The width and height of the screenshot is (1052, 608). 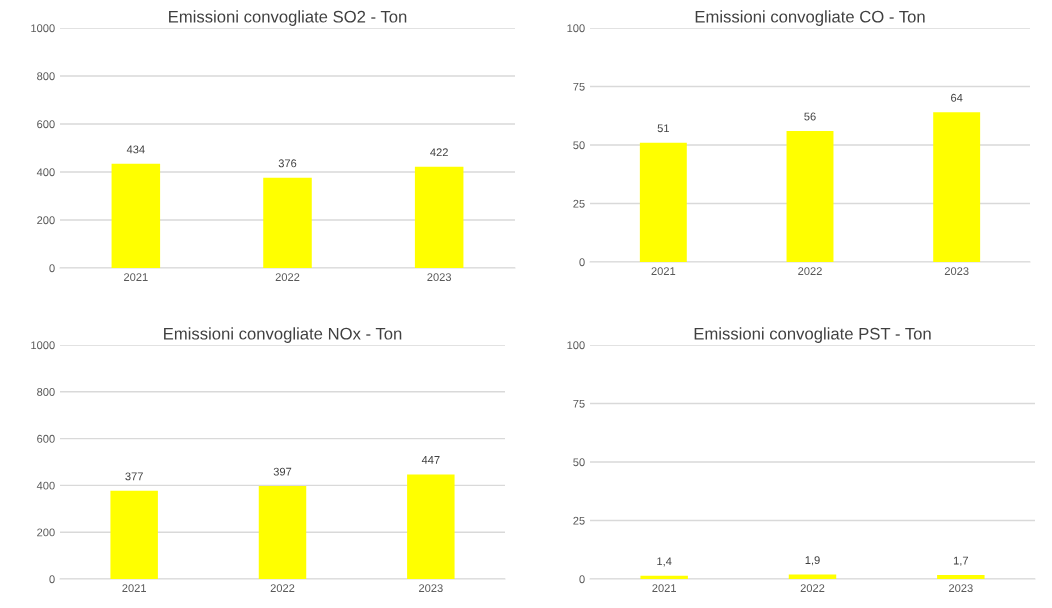 I want to click on data-label: 1,4, so click(x=664, y=562).